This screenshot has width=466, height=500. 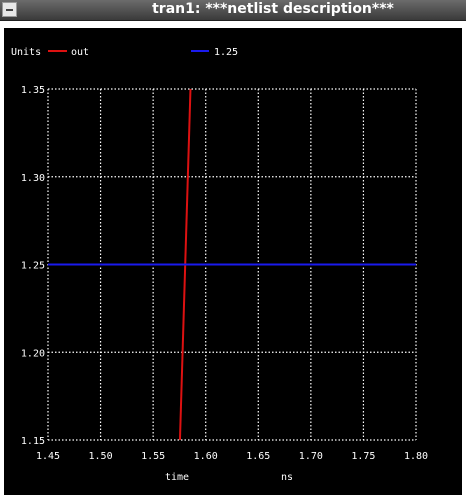 What do you see at coordinates (363, 456) in the screenshot?
I see `x-tick-label: 1.75` at bounding box center [363, 456].